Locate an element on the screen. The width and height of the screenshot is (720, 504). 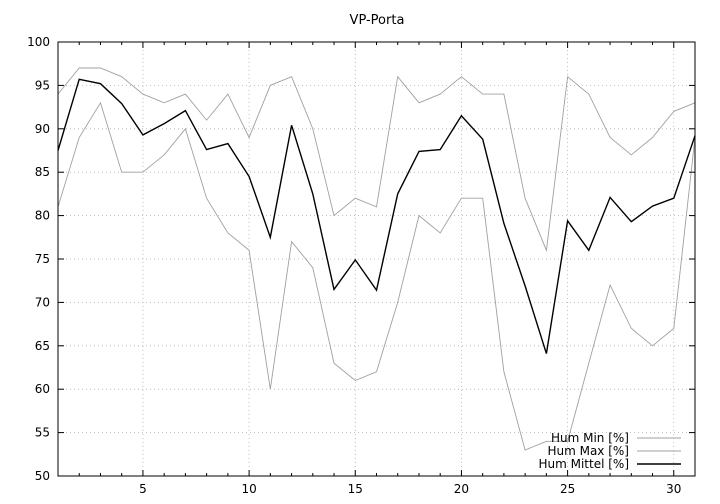
legend-label-1: Hum Min [%] is located at coordinates (590, 438).